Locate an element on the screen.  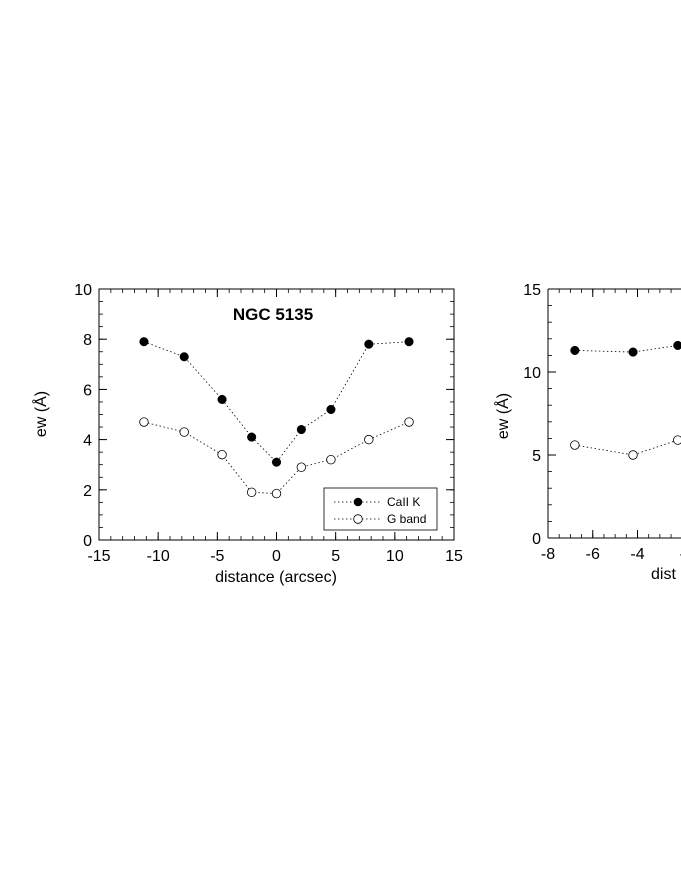
x-tick-label: -15 is located at coordinates (98, 556).